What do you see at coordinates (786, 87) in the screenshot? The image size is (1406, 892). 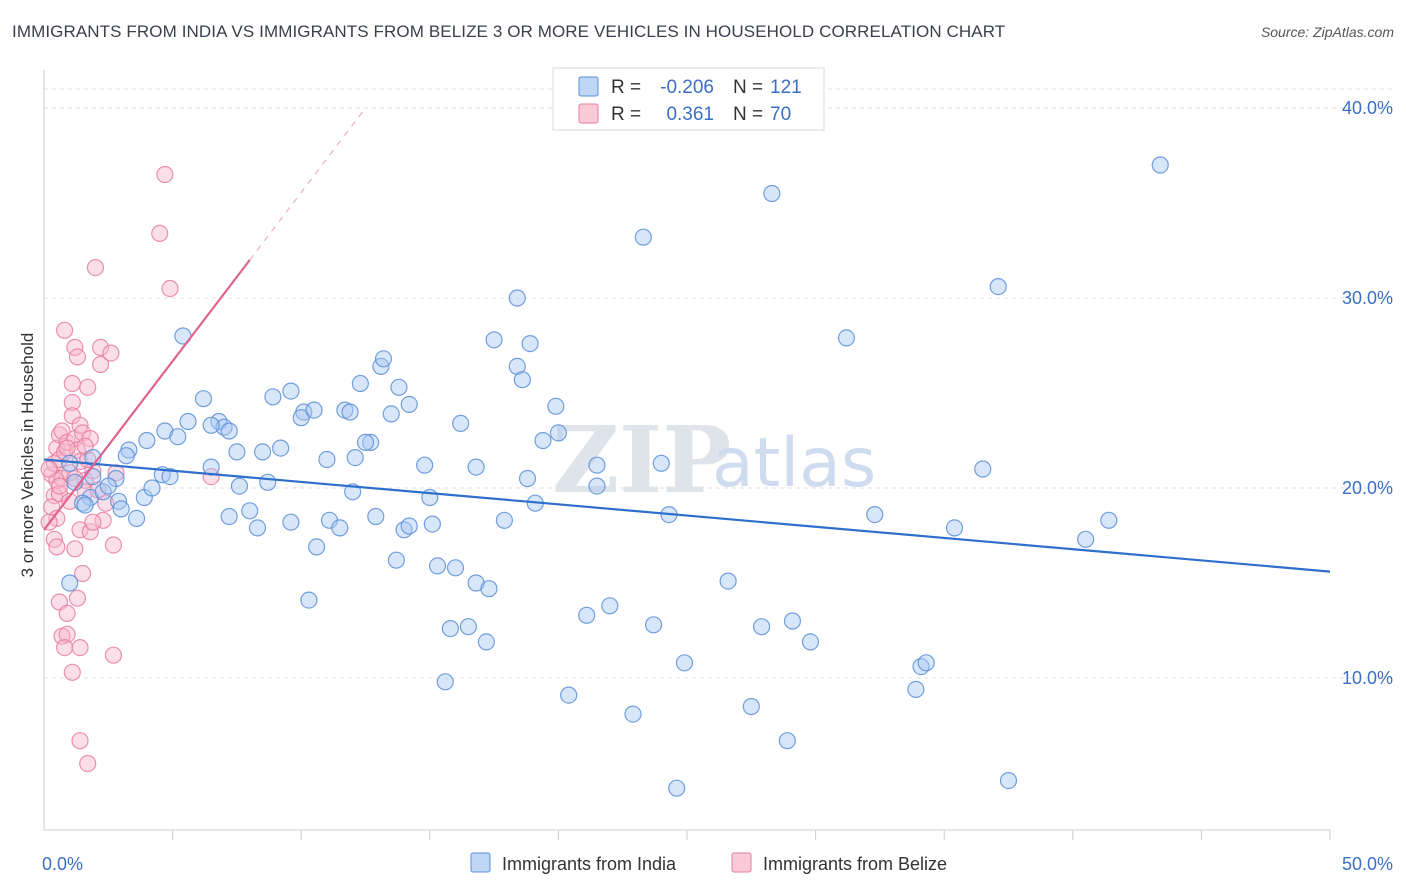 I see `legend-n-value-india: 121` at bounding box center [786, 87].